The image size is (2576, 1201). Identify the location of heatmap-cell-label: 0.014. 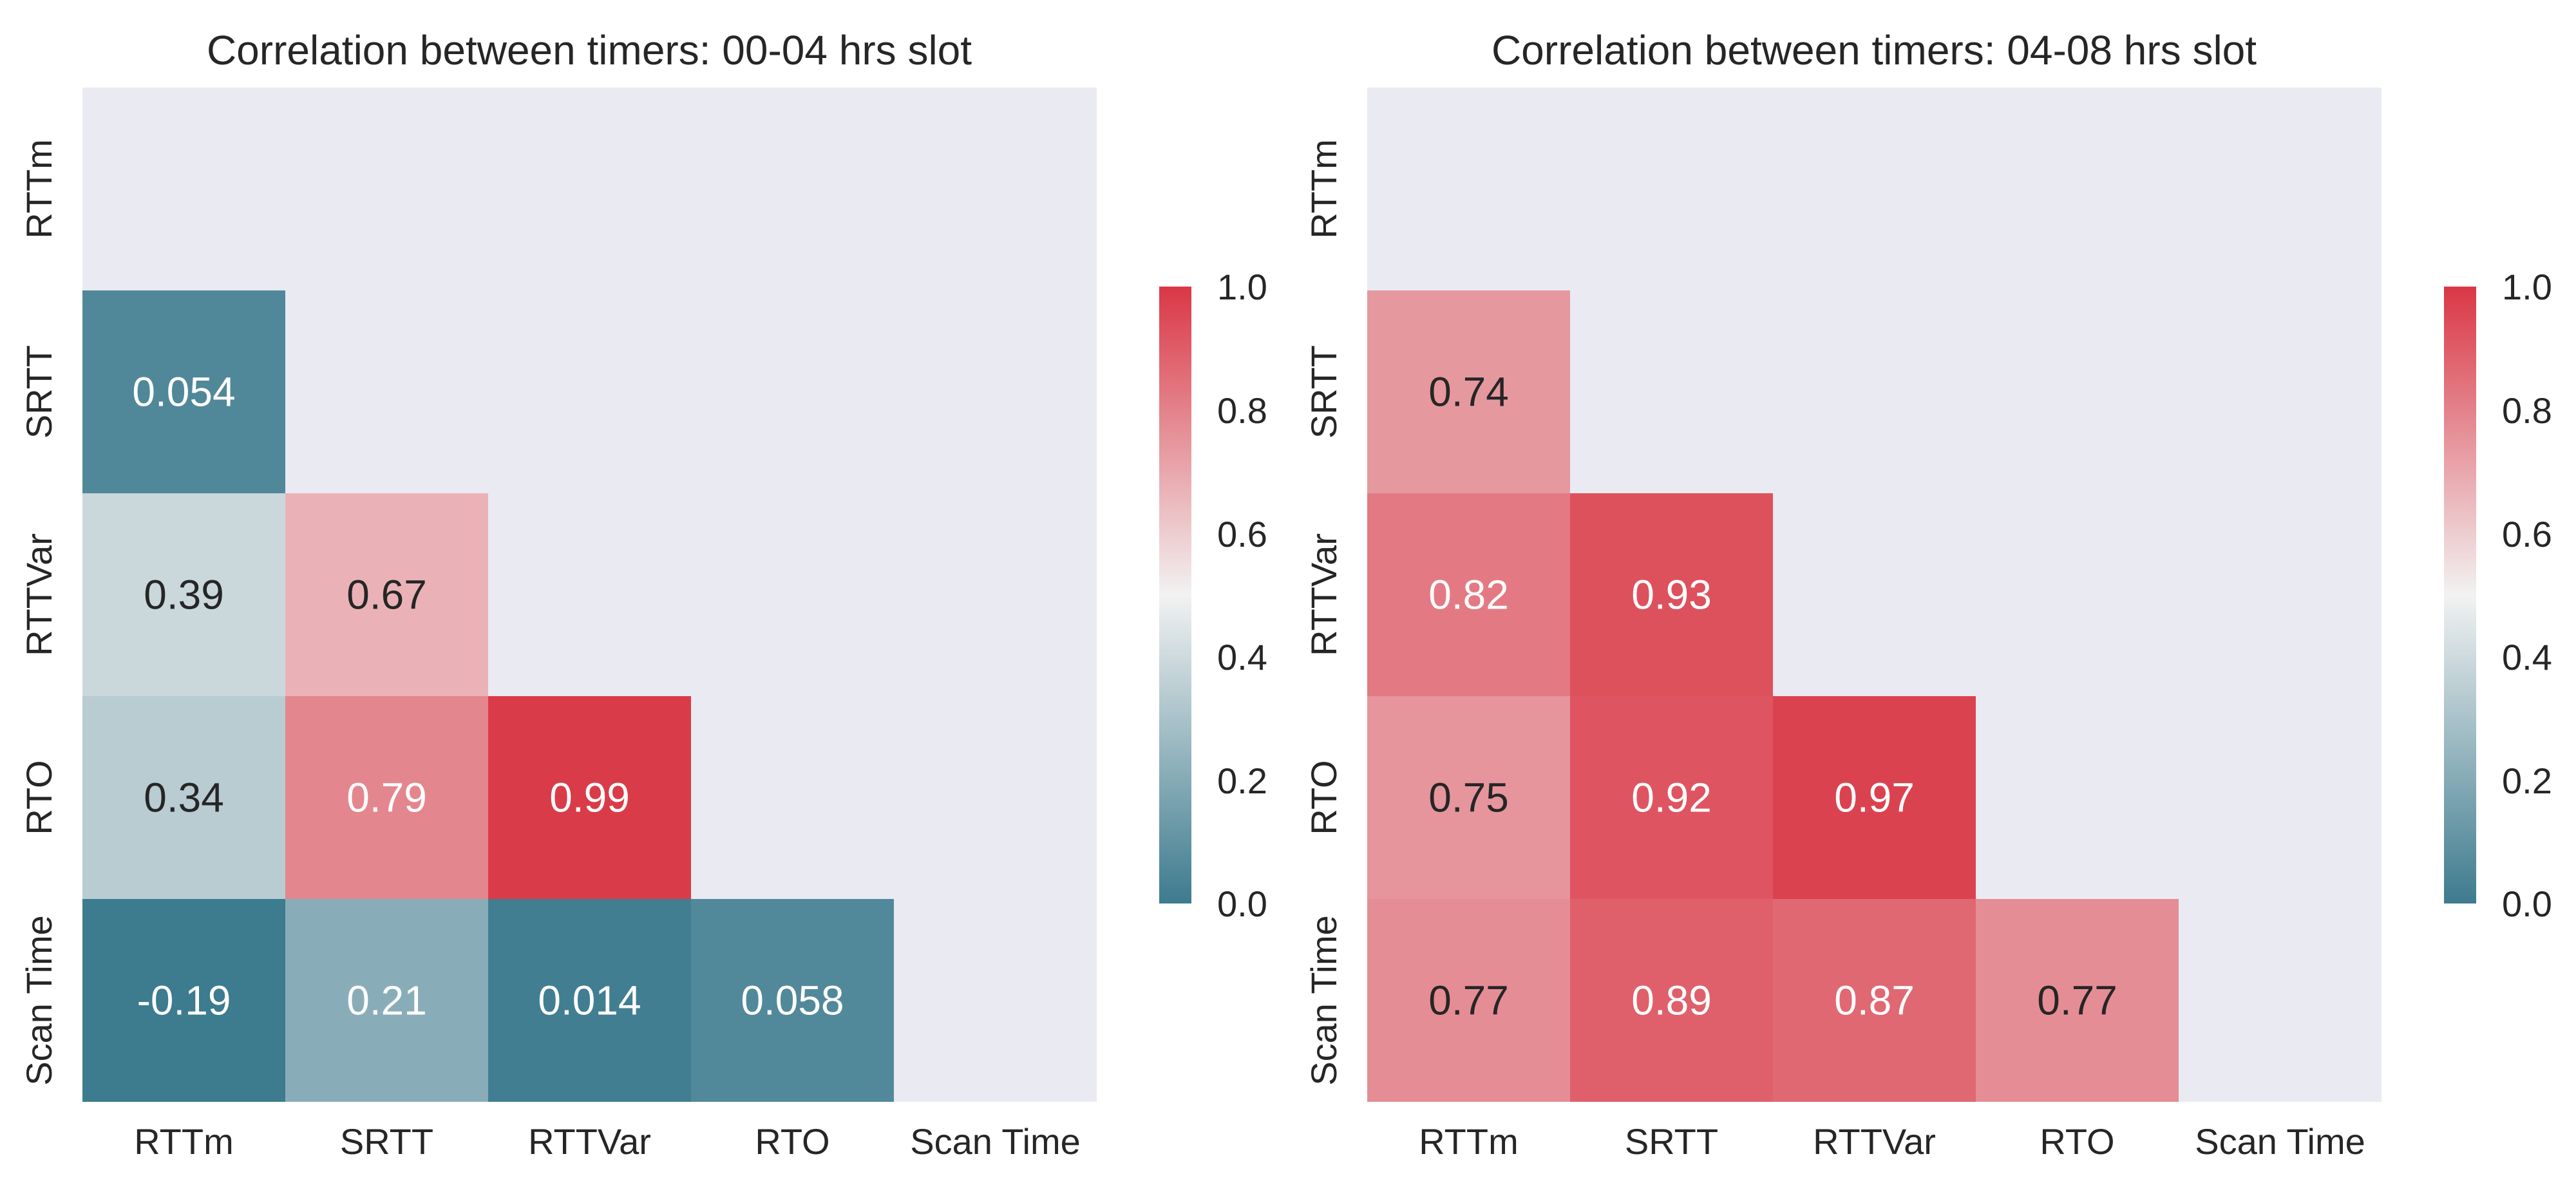
(589, 1001).